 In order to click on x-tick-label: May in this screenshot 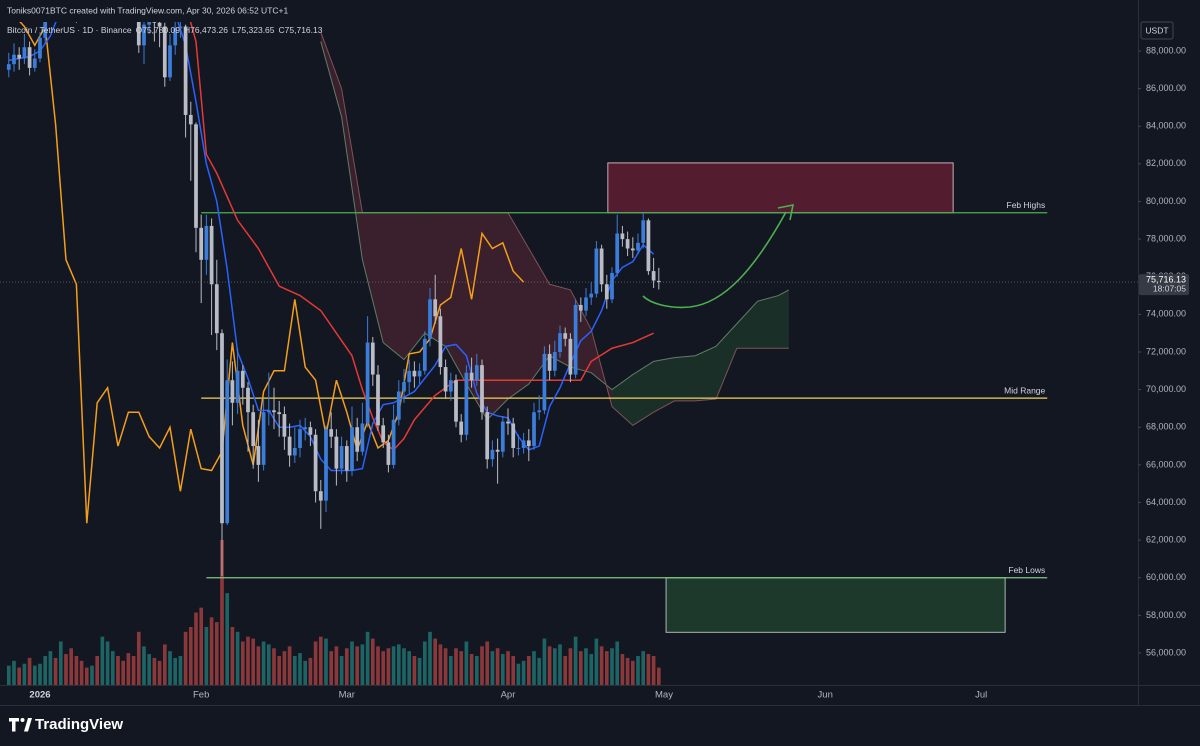, I will do `click(664, 695)`.